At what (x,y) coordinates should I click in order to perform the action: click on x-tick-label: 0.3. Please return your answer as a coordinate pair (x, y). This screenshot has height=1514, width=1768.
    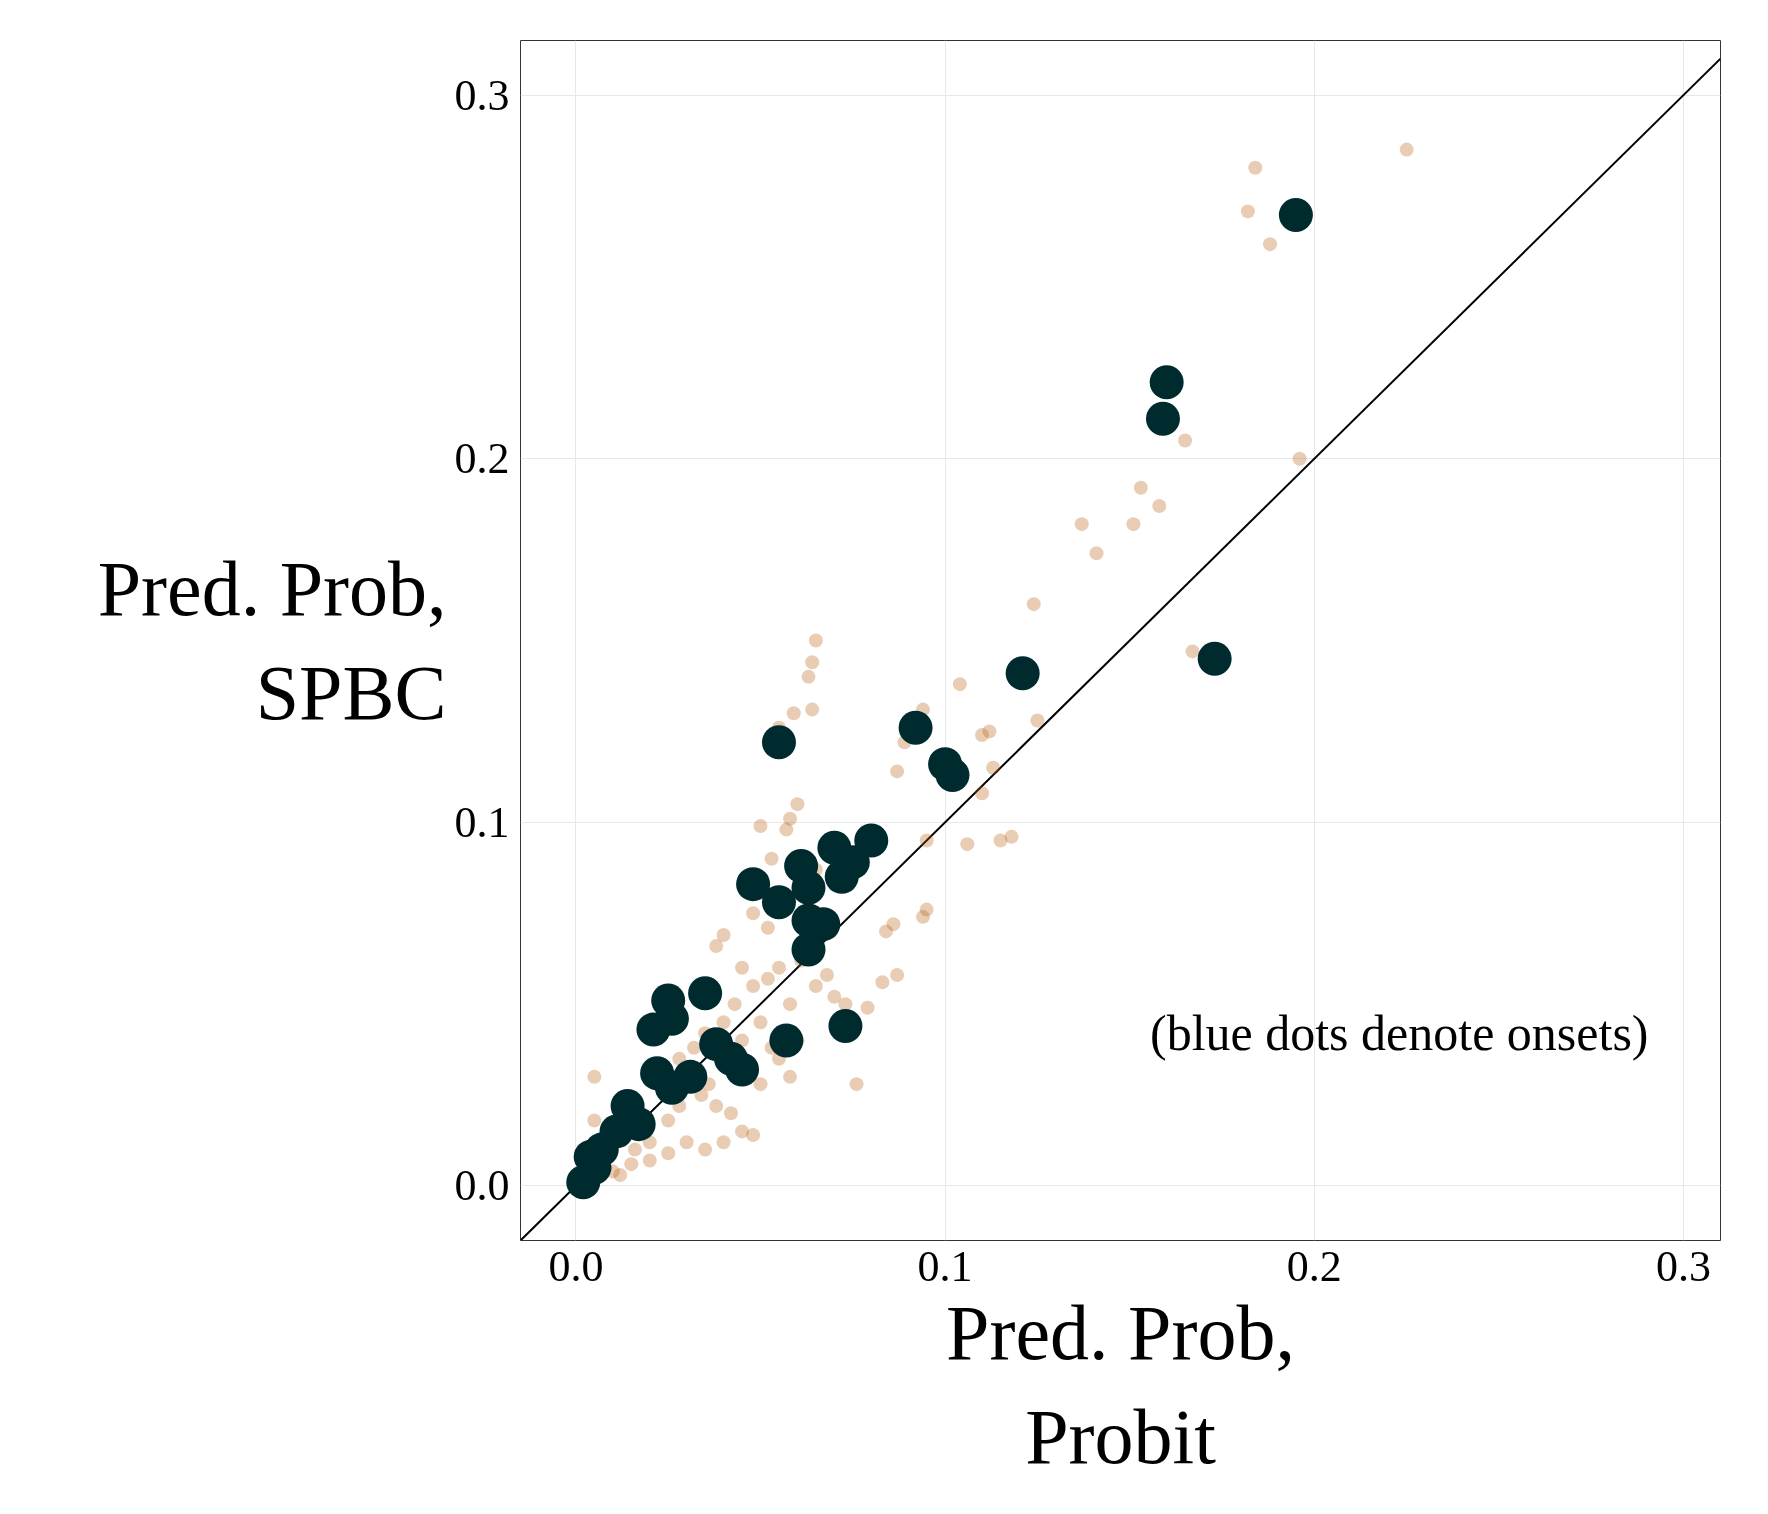
    Looking at the image, I should click on (1684, 1266).